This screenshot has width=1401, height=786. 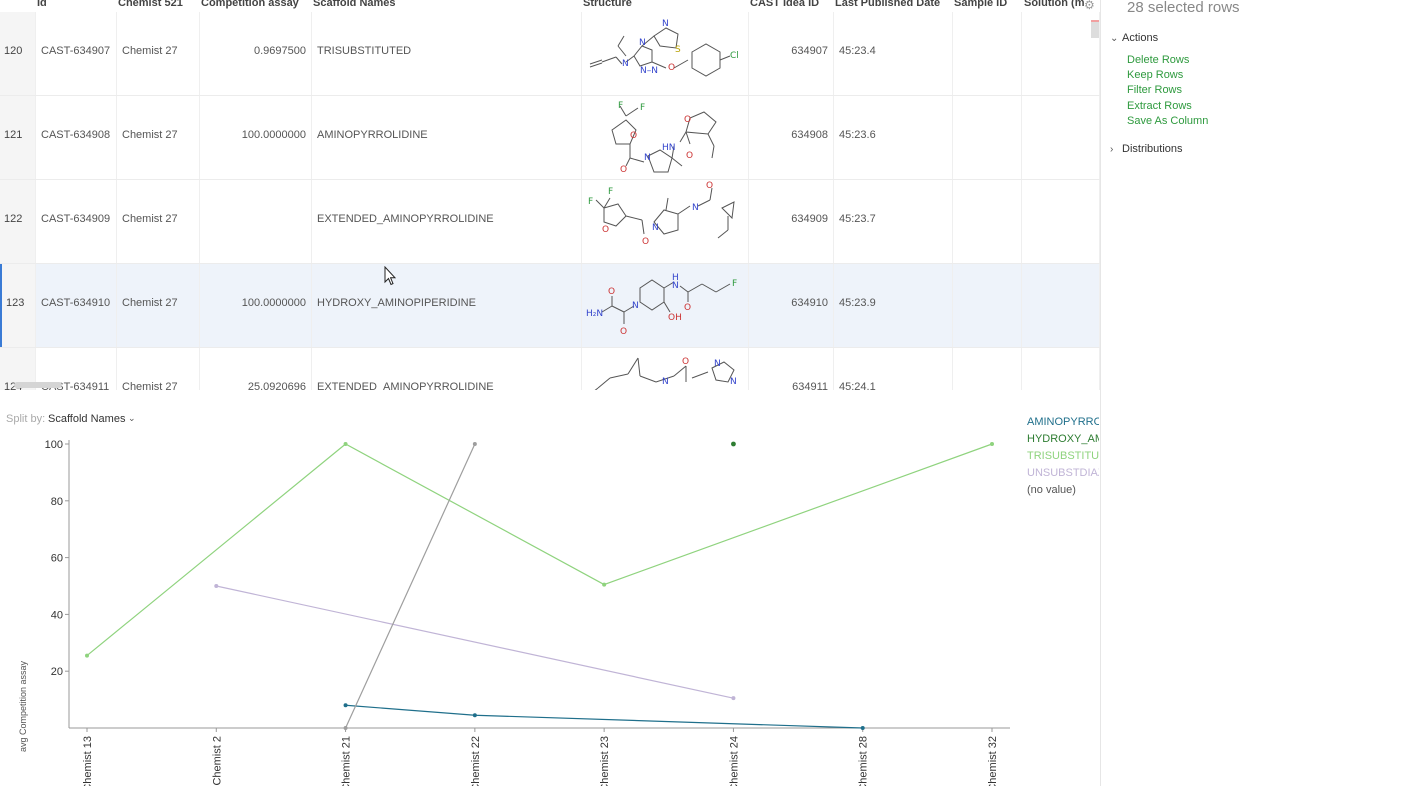 What do you see at coordinates (1095, 29) in the screenshot?
I see `vertical-scrollbar` at bounding box center [1095, 29].